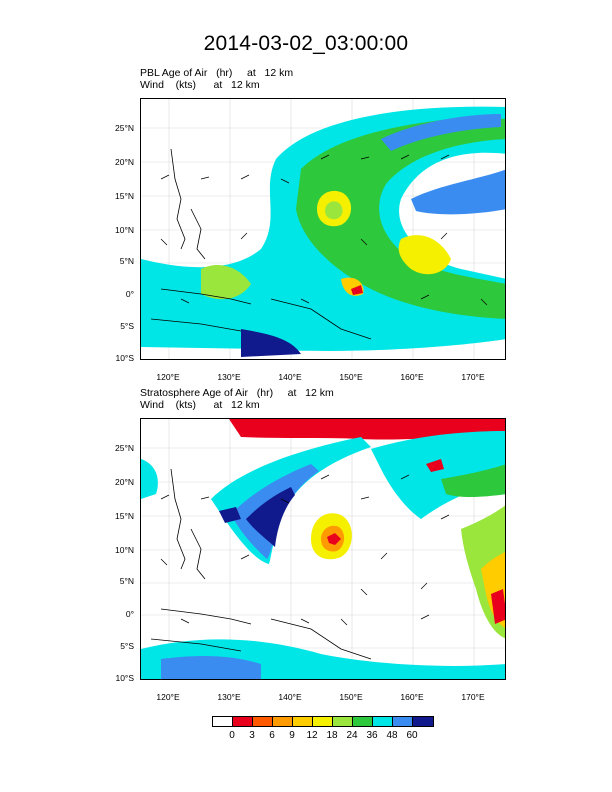 This screenshot has width=612, height=792. I want to click on lat-label-5n: 5°N, so click(126, 261).